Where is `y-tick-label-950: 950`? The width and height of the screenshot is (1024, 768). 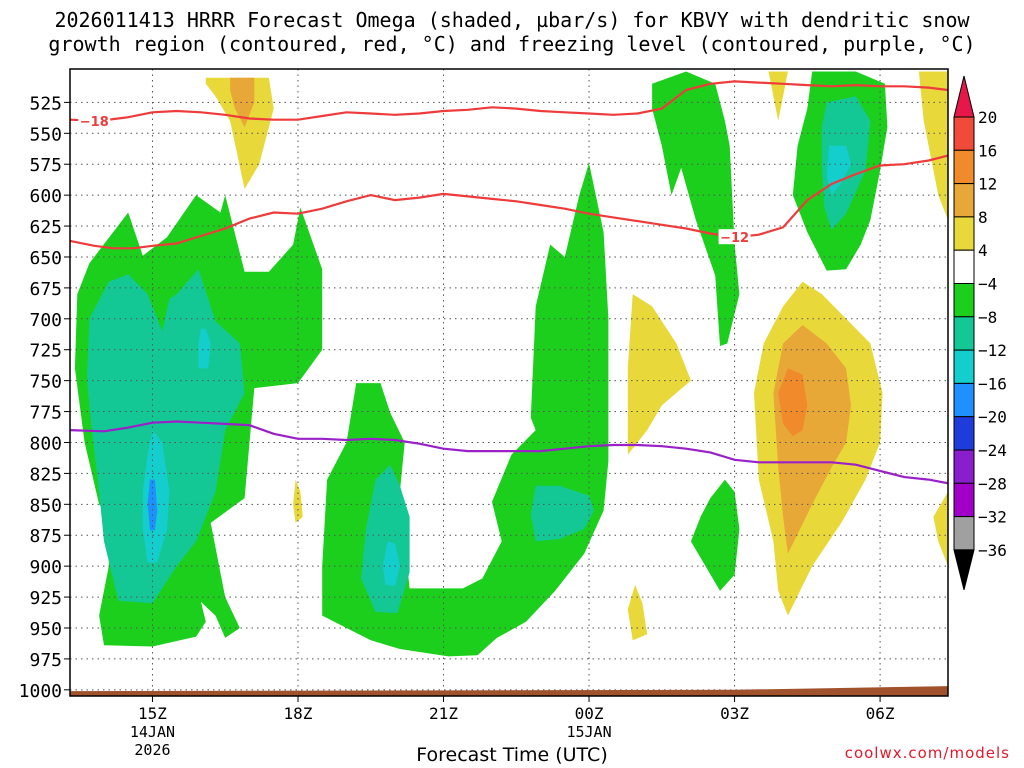
y-tick-label-950: 950 is located at coordinates (45, 629).